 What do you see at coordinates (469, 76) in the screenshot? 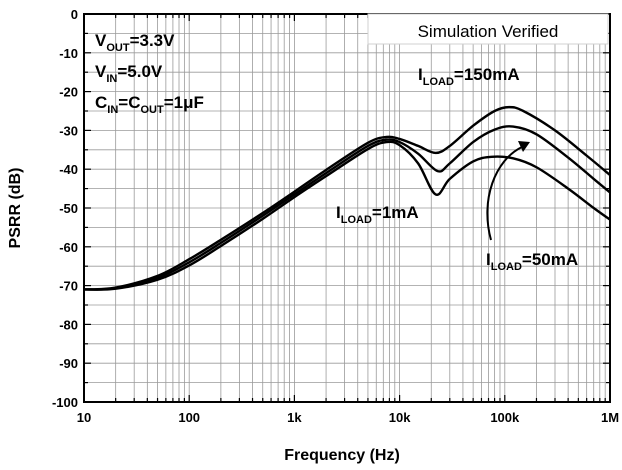
I see `label-iload-150ma: ILOAD=150mA` at bounding box center [469, 76].